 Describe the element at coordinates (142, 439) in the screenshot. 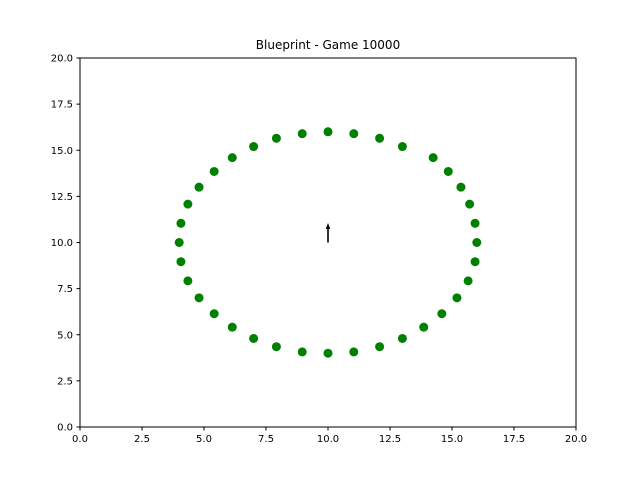

I see `x-tick-label: 2.5` at that location.